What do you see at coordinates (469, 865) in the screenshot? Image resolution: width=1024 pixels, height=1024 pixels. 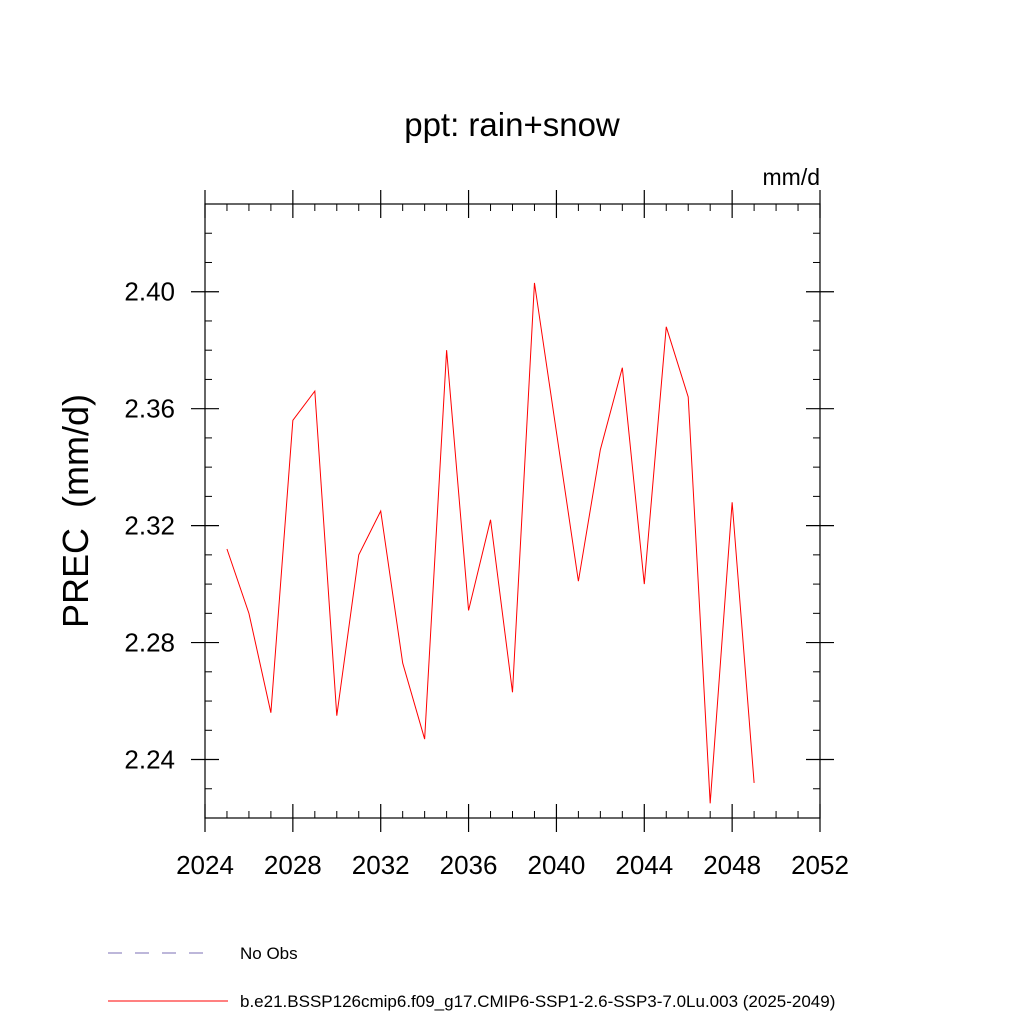 I see `x-tick-label: 2036` at bounding box center [469, 865].